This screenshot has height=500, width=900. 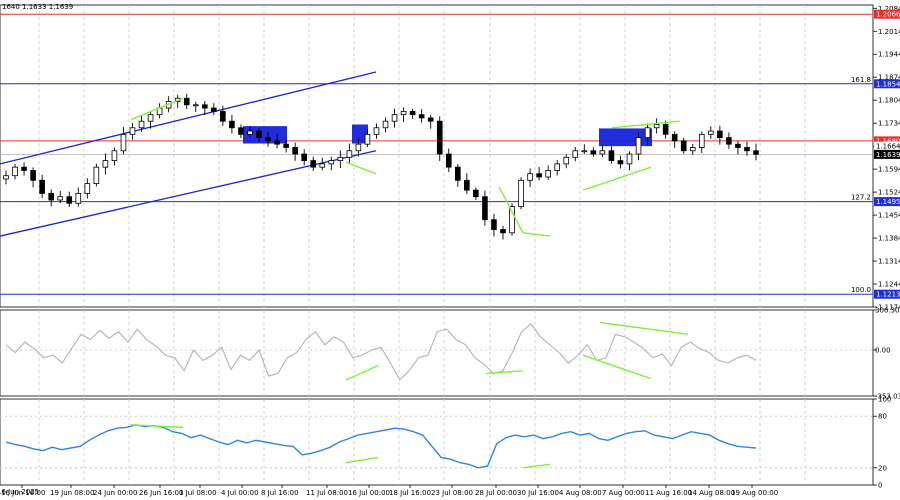 I want to click on channel-upper-line, so click(x=188, y=118).